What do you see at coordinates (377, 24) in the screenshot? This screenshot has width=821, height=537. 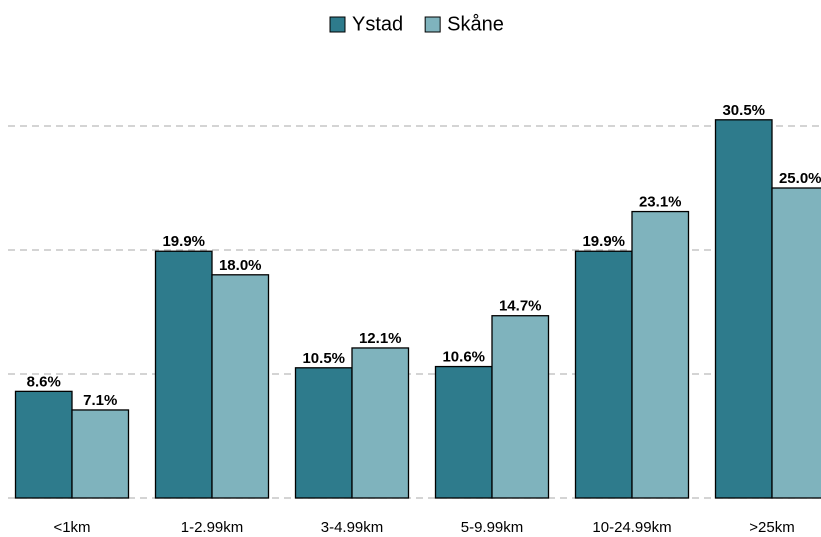 I see `legend-label: Ystad` at bounding box center [377, 24].